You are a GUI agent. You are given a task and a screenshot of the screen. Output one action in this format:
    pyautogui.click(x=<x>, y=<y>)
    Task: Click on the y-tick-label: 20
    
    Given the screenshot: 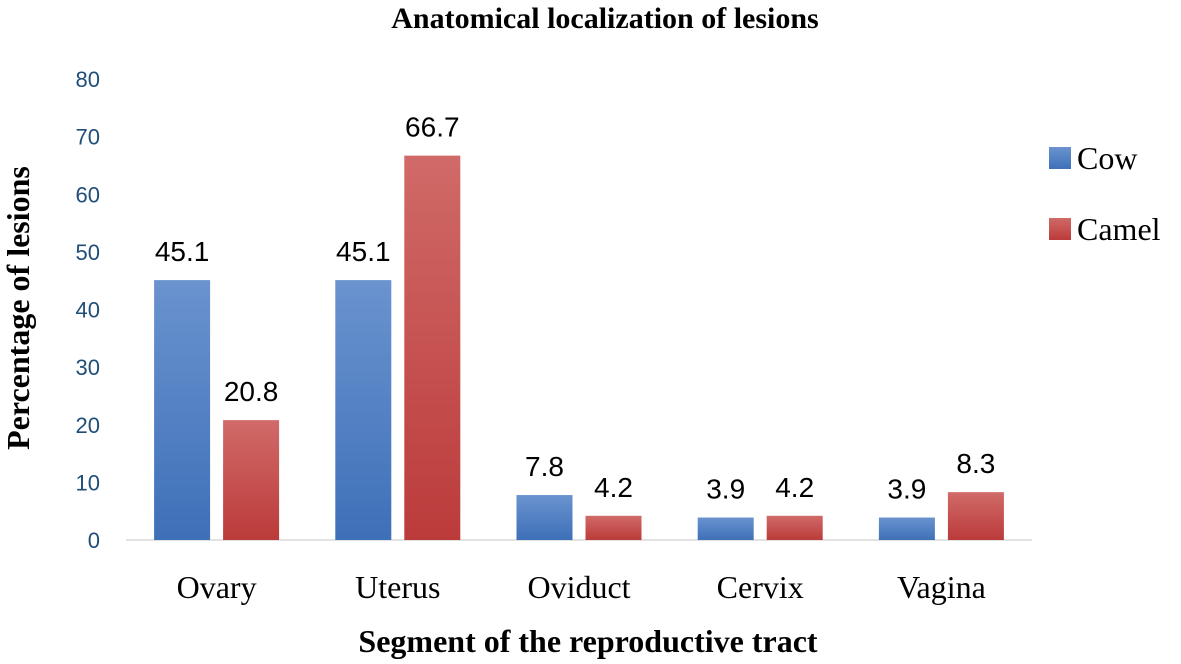 What is the action you would take?
    pyautogui.click(x=88, y=425)
    